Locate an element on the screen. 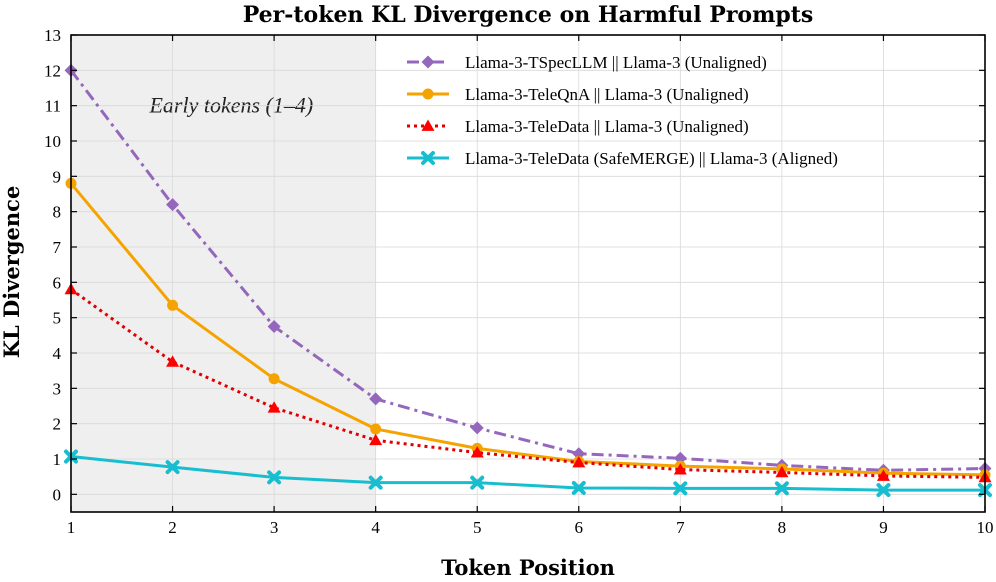 The height and width of the screenshot is (582, 996). y-tick-label: 0 is located at coordinates (57, 494).